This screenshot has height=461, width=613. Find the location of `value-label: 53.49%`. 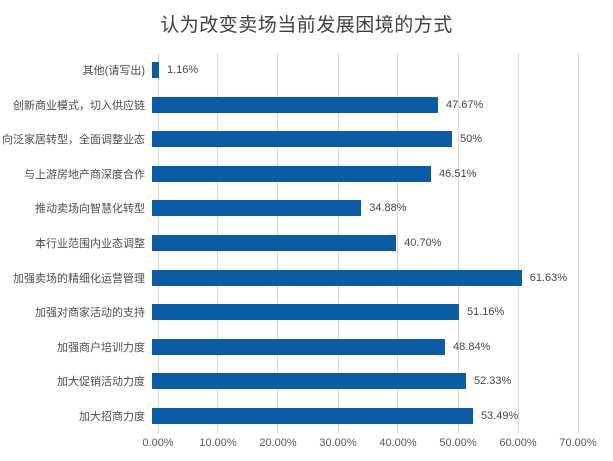

value-label: 53.49% is located at coordinates (499, 415).